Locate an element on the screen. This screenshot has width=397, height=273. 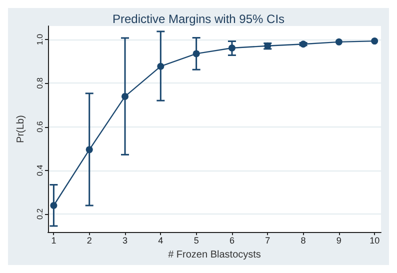
x-tick-label: 5 is located at coordinates (196, 241).